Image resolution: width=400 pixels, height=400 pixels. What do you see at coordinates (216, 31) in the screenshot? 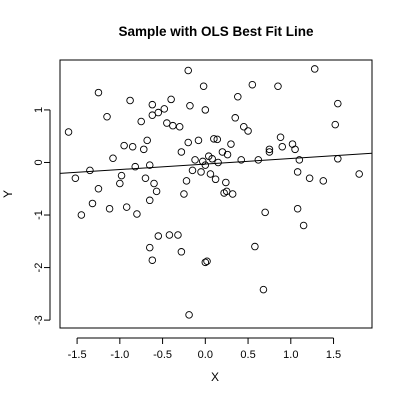
I see `chart-title: Sample with OLS Best Fit Line` at bounding box center [216, 31].